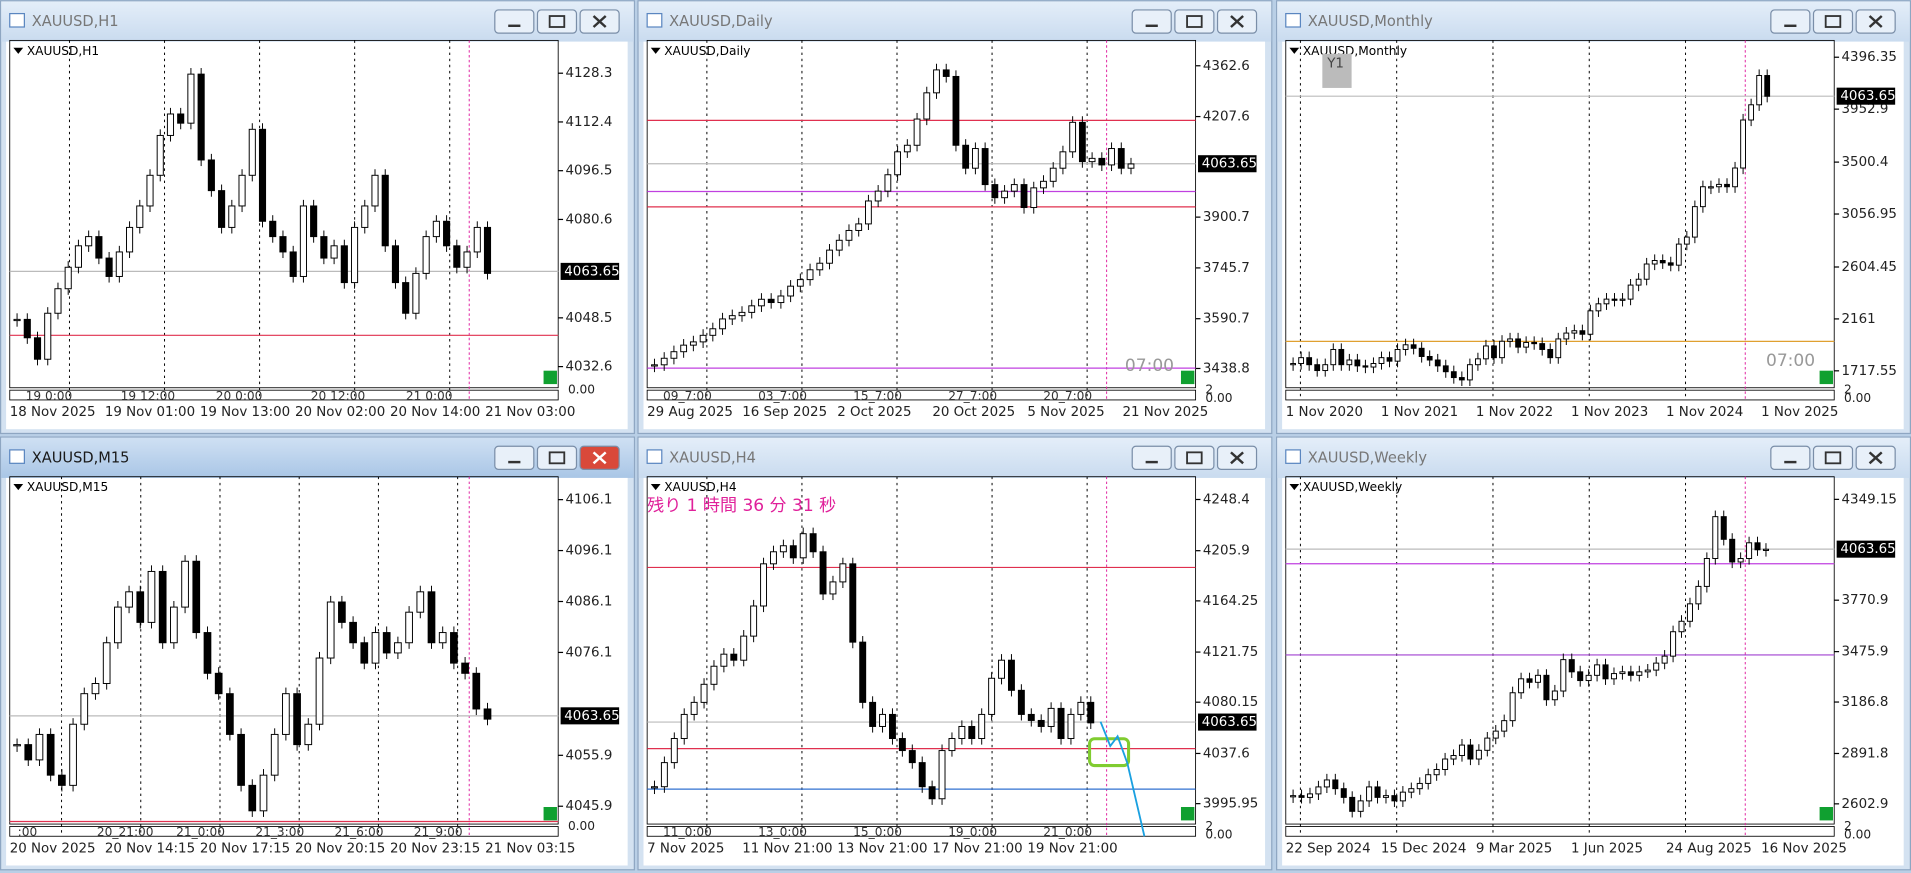 The height and width of the screenshot is (873, 1911). I want to click on y-tick-label: 3475.9, so click(1865, 652).